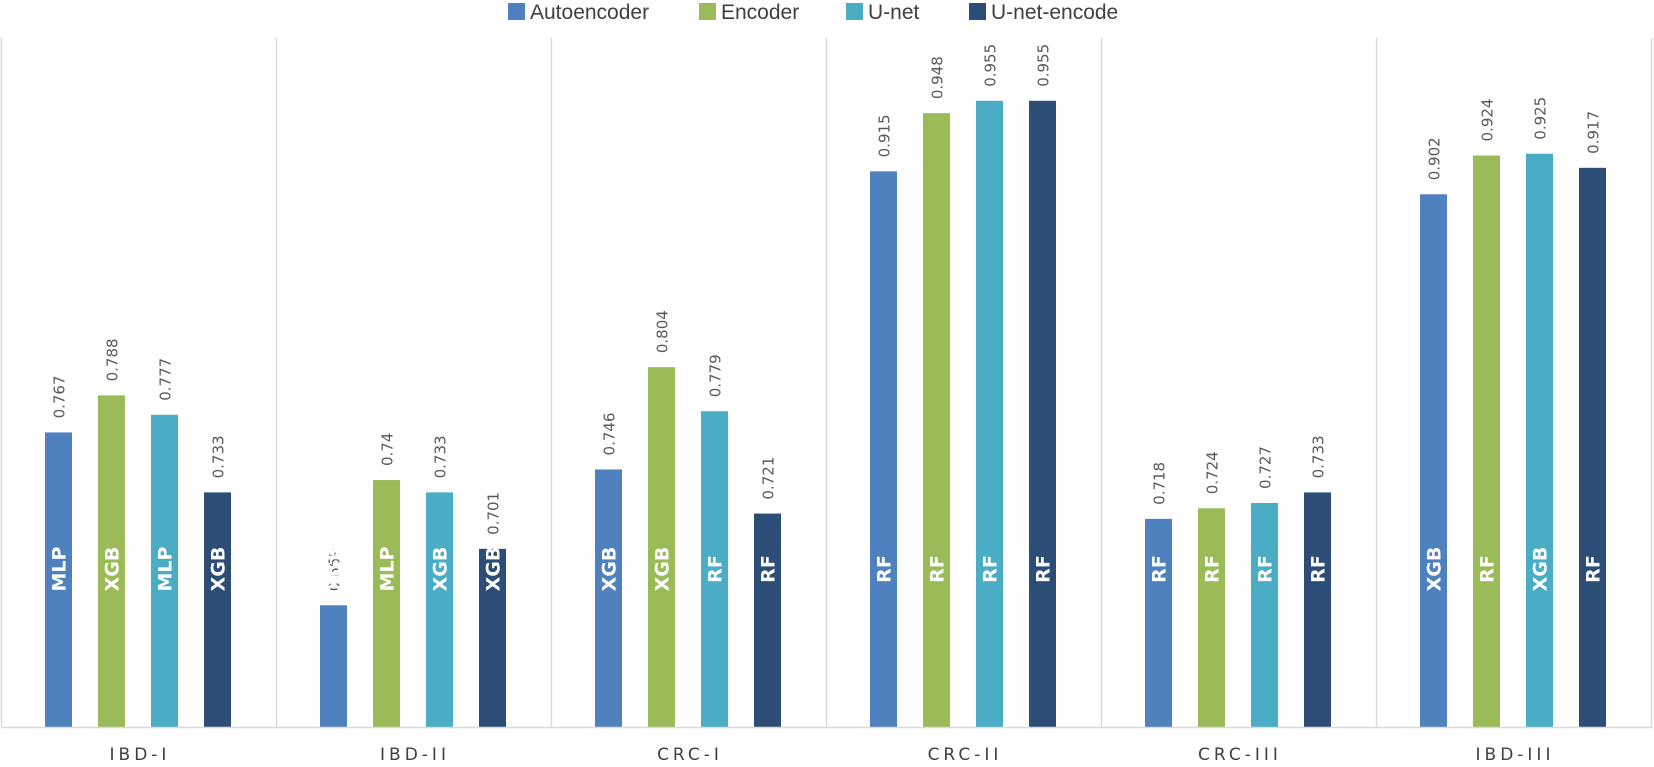  Describe the element at coordinates (608, 598) in the screenshot. I see `bar-crc-i-autoencoder` at that location.